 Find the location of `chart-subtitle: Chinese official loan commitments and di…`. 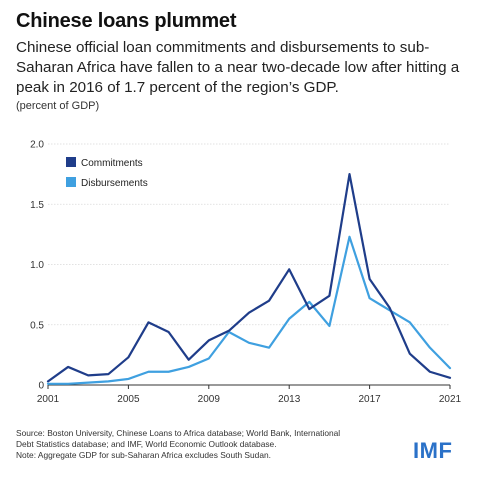

chart-subtitle: Chinese official loan commitments and di… is located at coordinates (238, 67).